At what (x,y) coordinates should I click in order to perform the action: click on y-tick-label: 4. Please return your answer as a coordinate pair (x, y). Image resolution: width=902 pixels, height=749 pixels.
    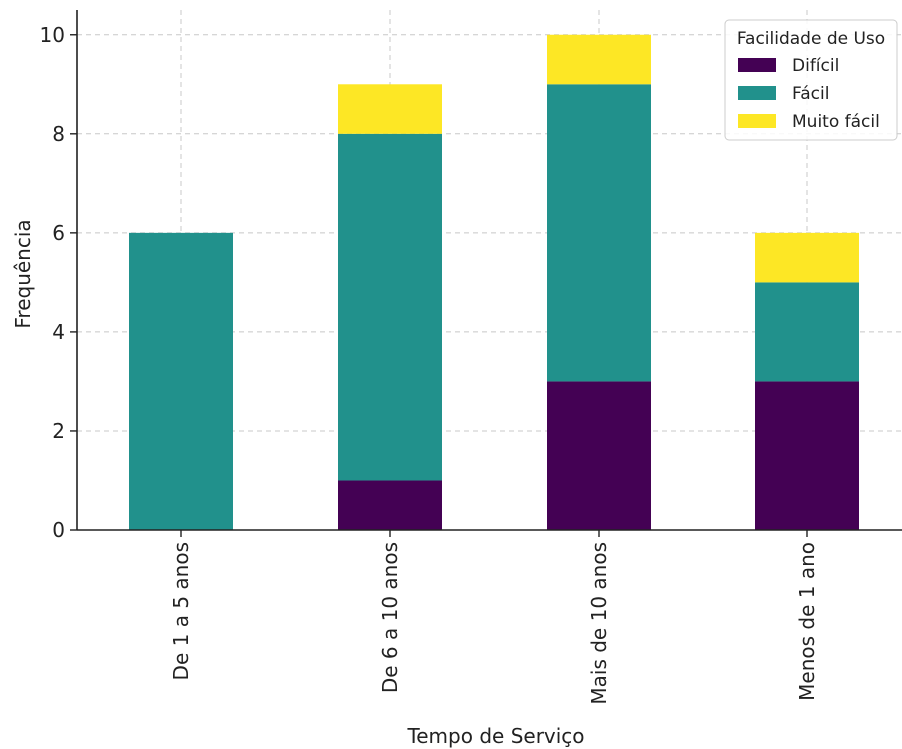
    Looking at the image, I should click on (58, 332).